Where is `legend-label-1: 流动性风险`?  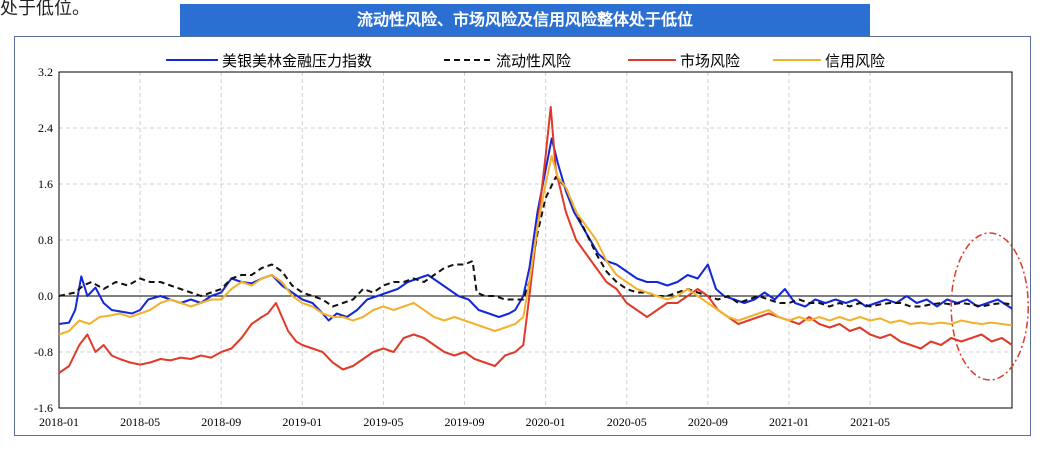
legend-label-1: 流动性风险 is located at coordinates (533, 61).